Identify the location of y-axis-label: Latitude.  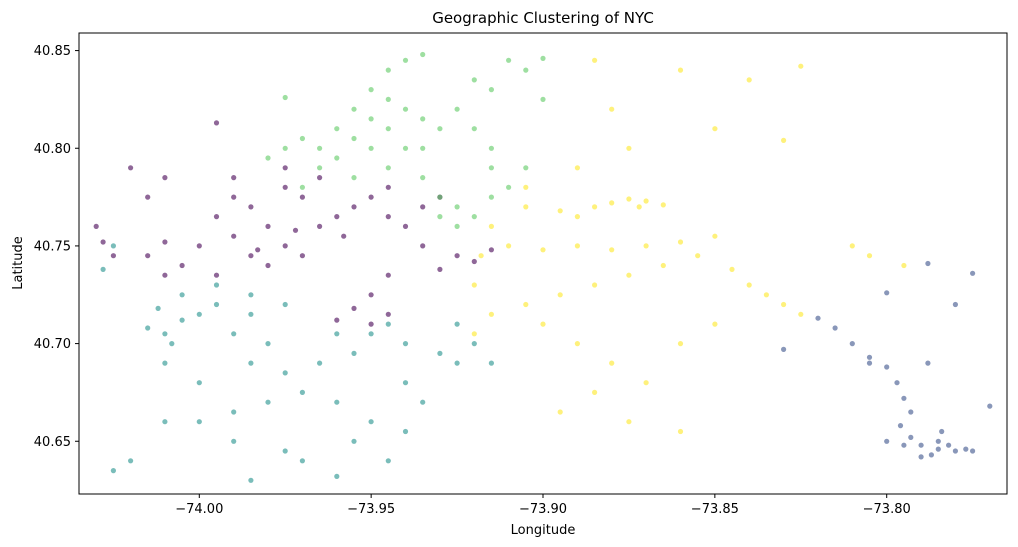
(18, 263).